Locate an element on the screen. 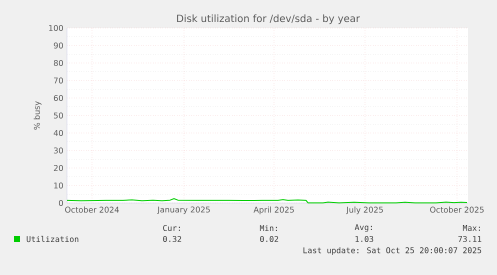 The height and width of the screenshot is (275, 497). chart-title: Disk utilization for /dev/sda - by year is located at coordinates (268, 19).